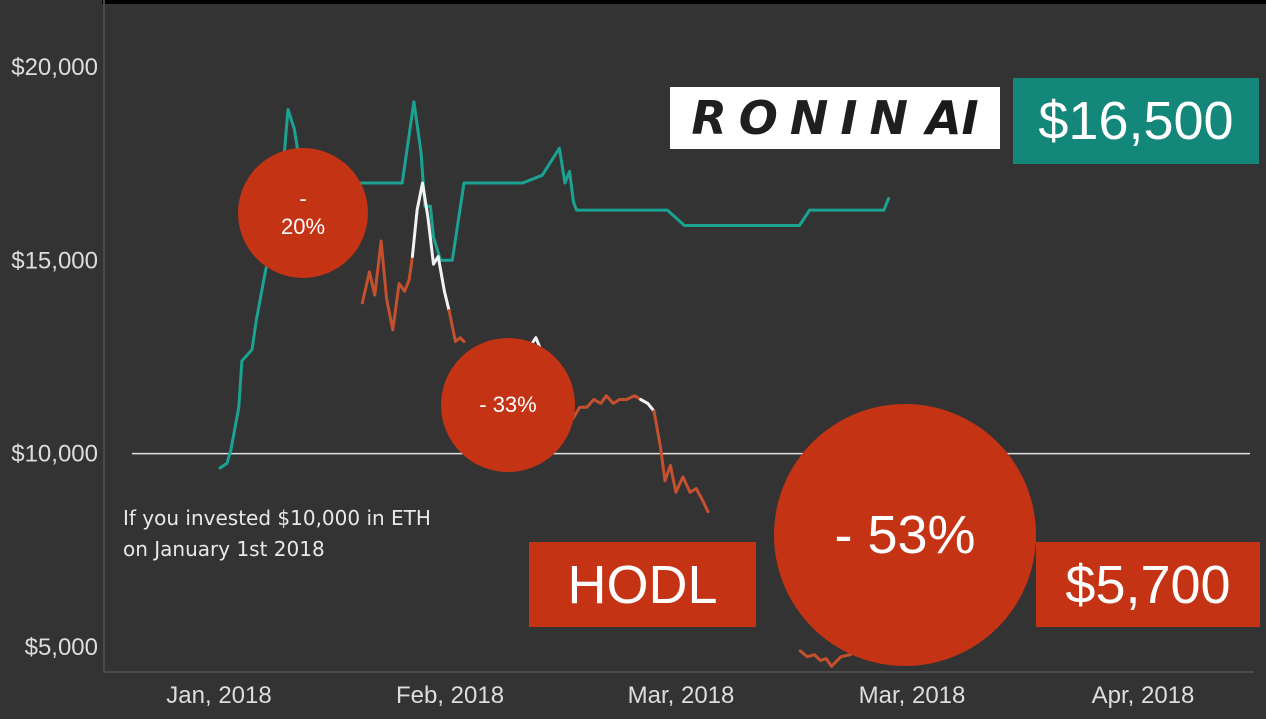 Image resolution: width=1266 pixels, height=719 pixels. Describe the element at coordinates (54, 260) in the screenshot. I see `y-tick-label: $15,000` at that location.